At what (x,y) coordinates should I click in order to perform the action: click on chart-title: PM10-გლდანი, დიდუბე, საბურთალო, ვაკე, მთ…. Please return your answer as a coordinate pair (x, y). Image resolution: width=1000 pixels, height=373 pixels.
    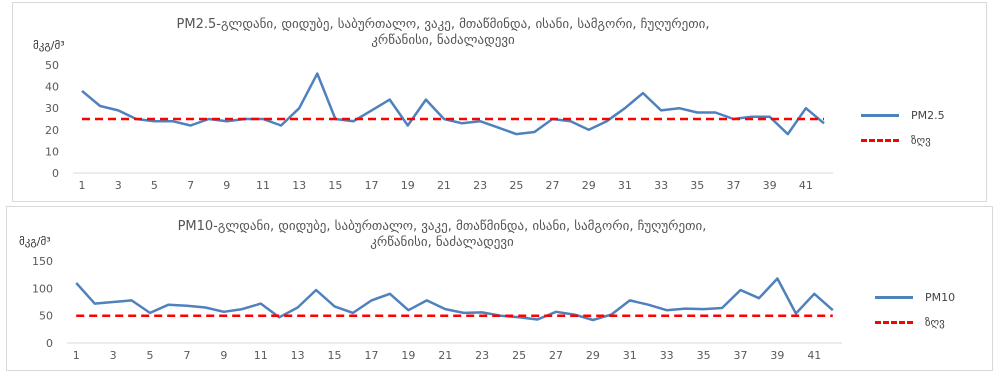
    Looking at the image, I should click on (442, 234).